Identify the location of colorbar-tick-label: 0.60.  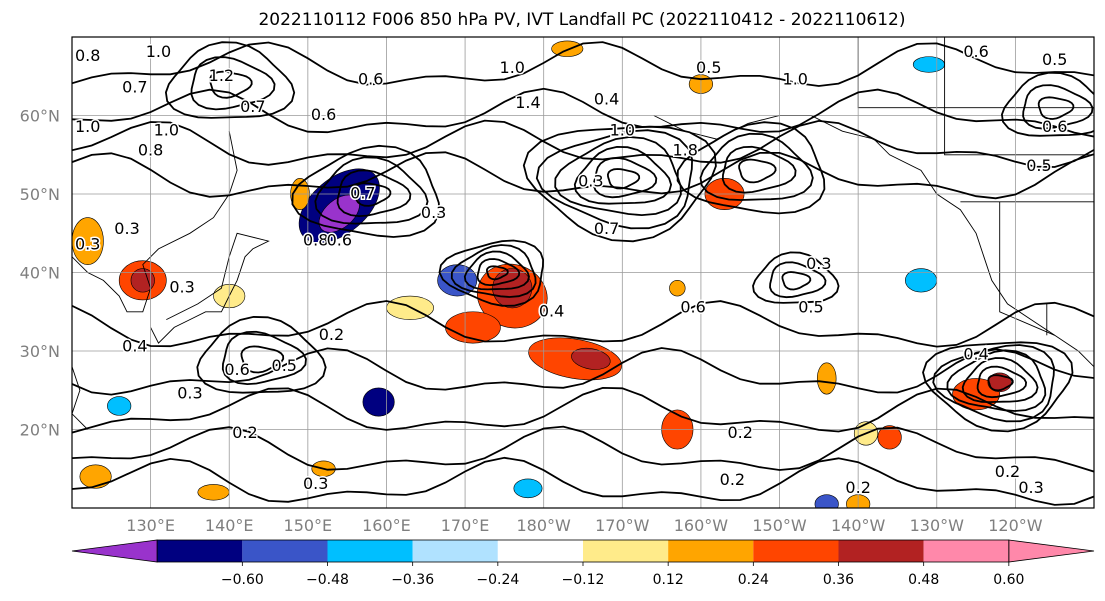
(1008, 580).